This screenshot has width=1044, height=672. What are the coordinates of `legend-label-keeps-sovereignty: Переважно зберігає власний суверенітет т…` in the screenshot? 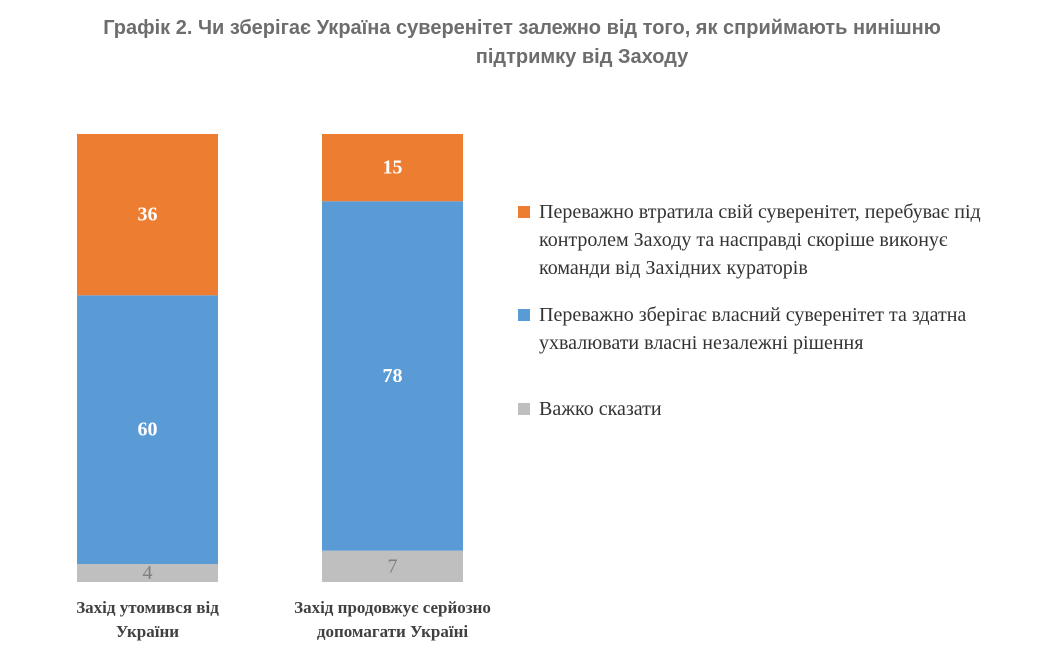 It's located at (753, 329).